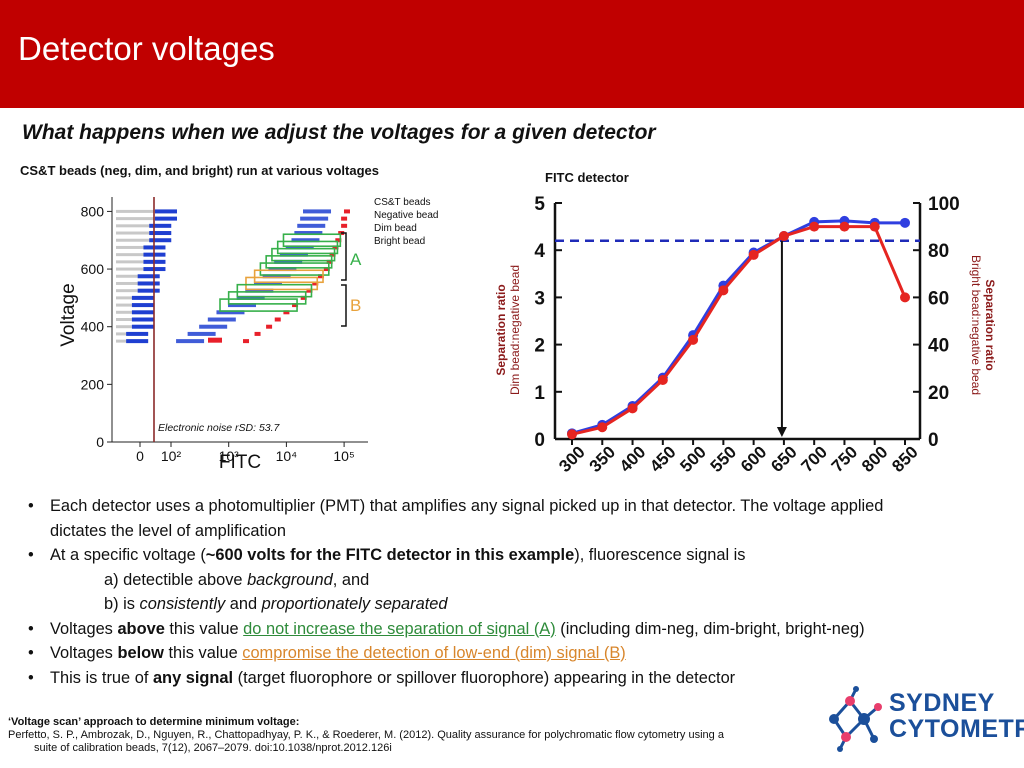  Describe the element at coordinates (539, 204) in the screenshot. I see `left-axis-tick-label: 5` at that location.